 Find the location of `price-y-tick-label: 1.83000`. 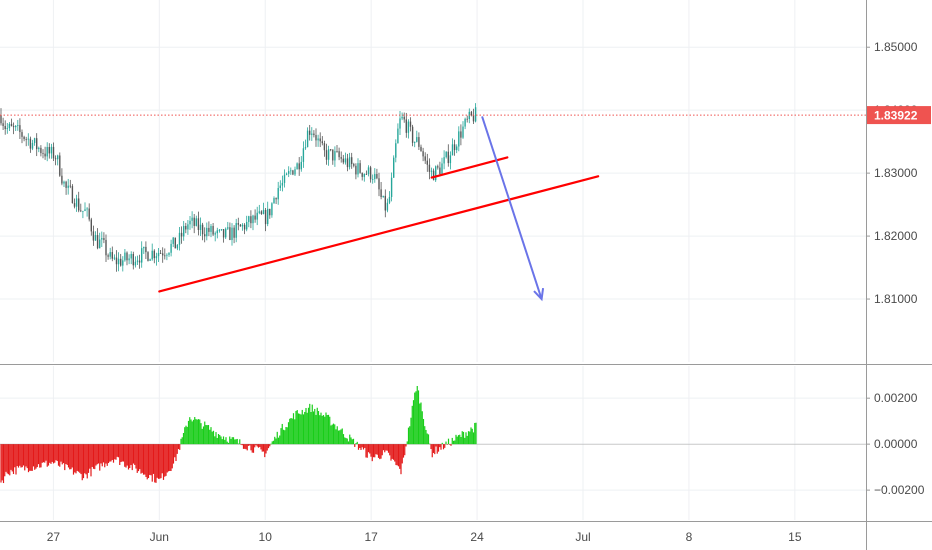

price-y-tick-label: 1.83000 is located at coordinates (896, 173).